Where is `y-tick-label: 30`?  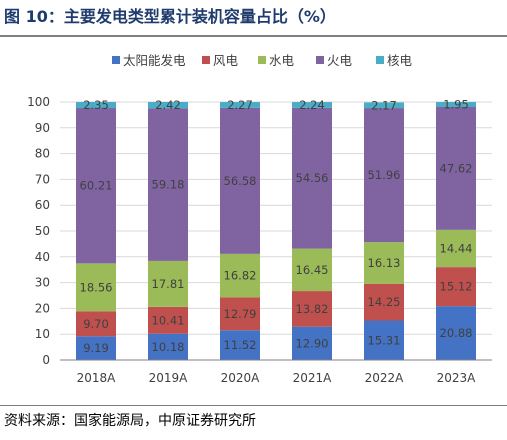 y-tick-label: 30 is located at coordinates (42, 283).